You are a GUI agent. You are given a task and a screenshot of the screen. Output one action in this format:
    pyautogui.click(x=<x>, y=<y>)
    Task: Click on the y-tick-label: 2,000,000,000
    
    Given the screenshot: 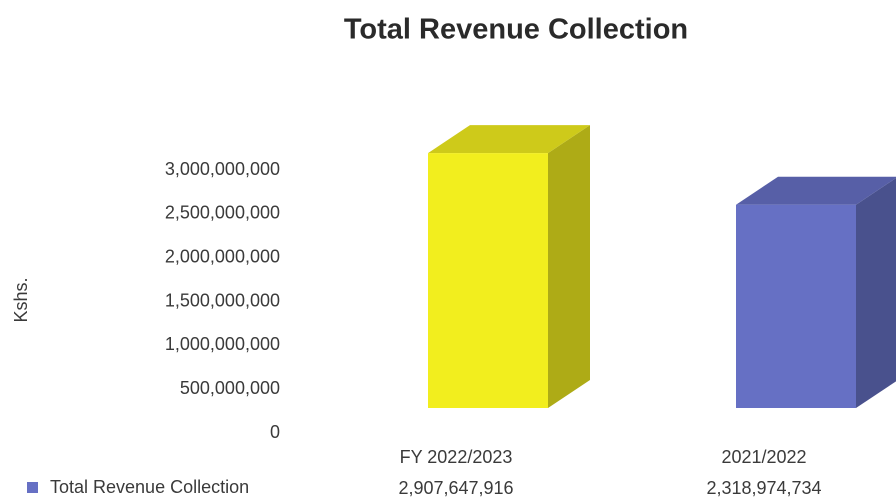 What is the action you would take?
    pyautogui.click(x=222, y=256)
    